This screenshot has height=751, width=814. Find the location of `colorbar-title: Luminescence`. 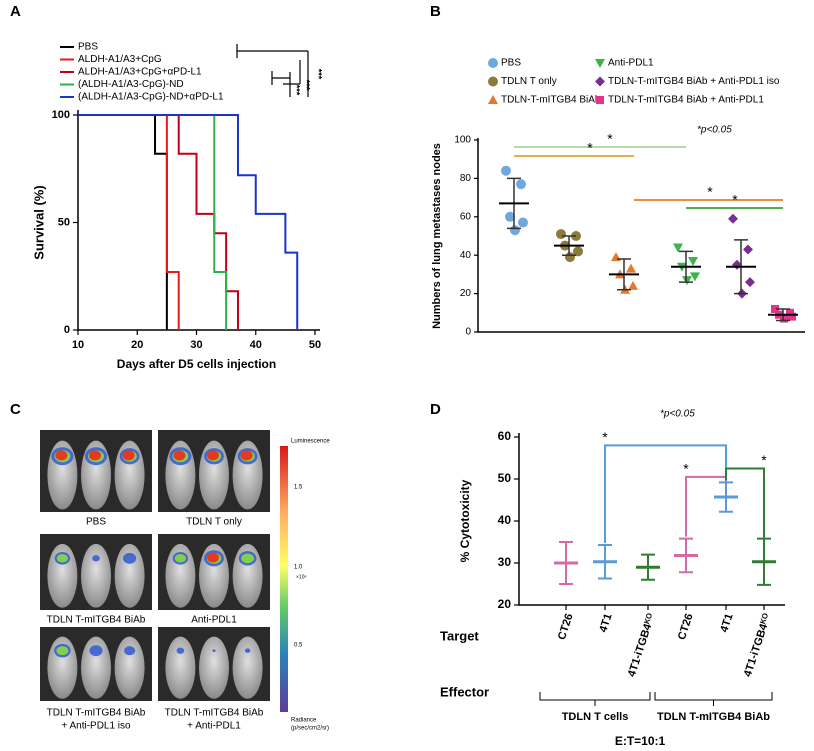

colorbar-title: Luminescence is located at coordinates (310, 442).